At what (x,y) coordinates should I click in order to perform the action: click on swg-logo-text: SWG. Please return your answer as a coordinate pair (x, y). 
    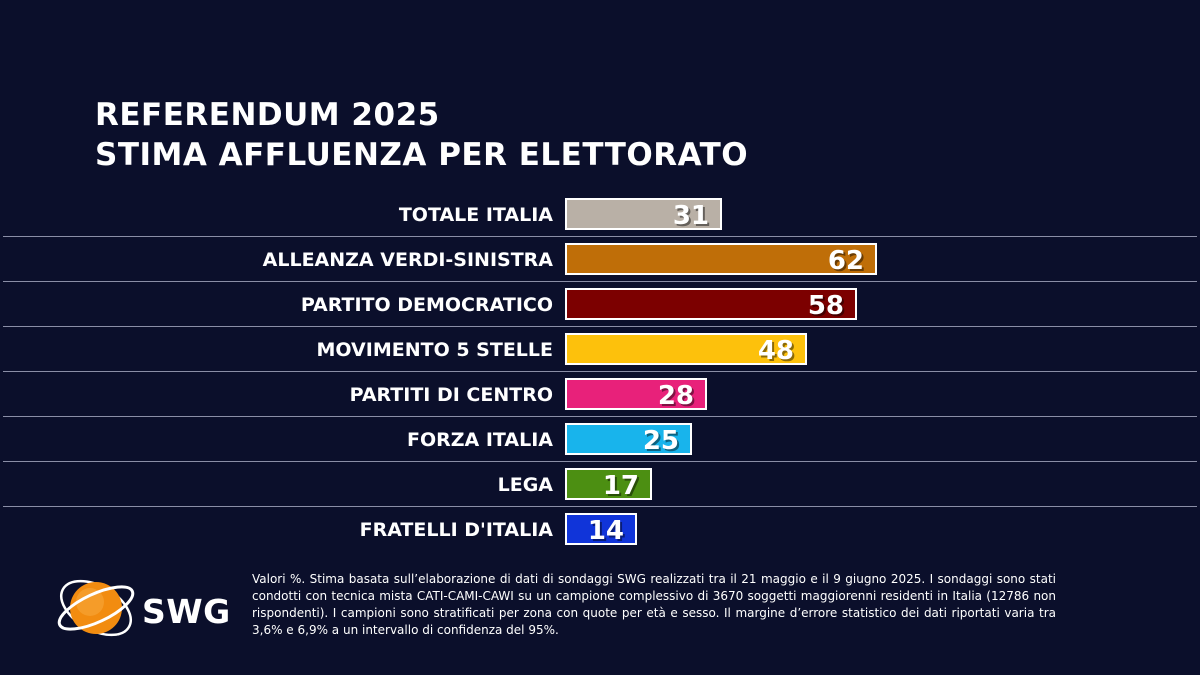
    Looking at the image, I should click on (186, 611).